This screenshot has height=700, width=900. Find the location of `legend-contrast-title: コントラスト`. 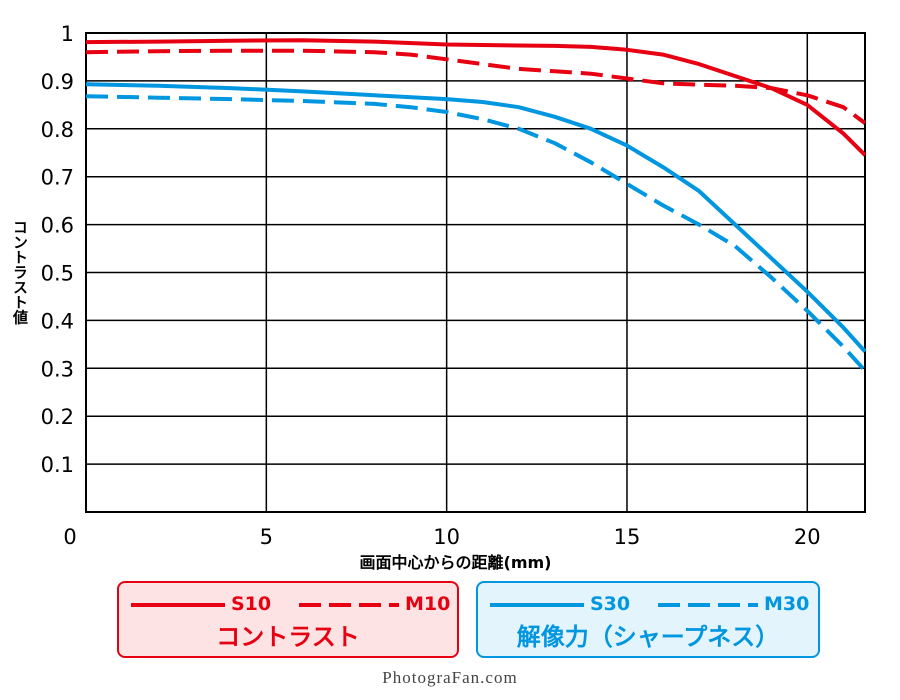

legend-contrast-title: コントラスト is located at coordinates (288, 637).